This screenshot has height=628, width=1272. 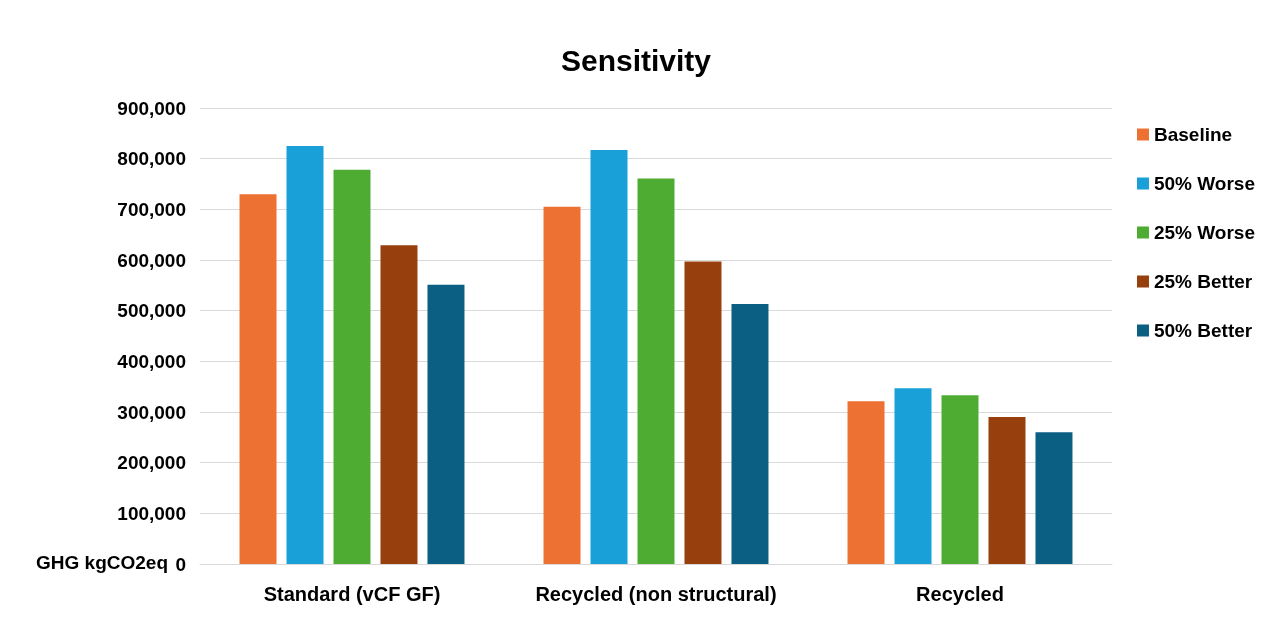 What do you see at coordinates (1203, 330) in the screenshot?
I see `legend-label: 50% Better` at bounding box center [1203, 330].